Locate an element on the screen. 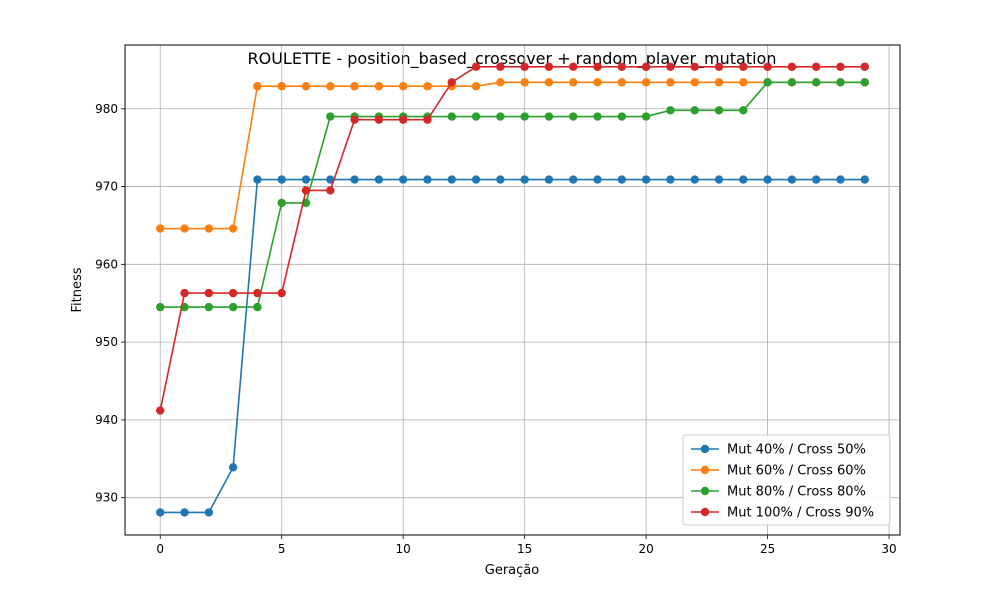  legend-label: Mut 100% / Cross 90% is located at coordinates (800, 513).